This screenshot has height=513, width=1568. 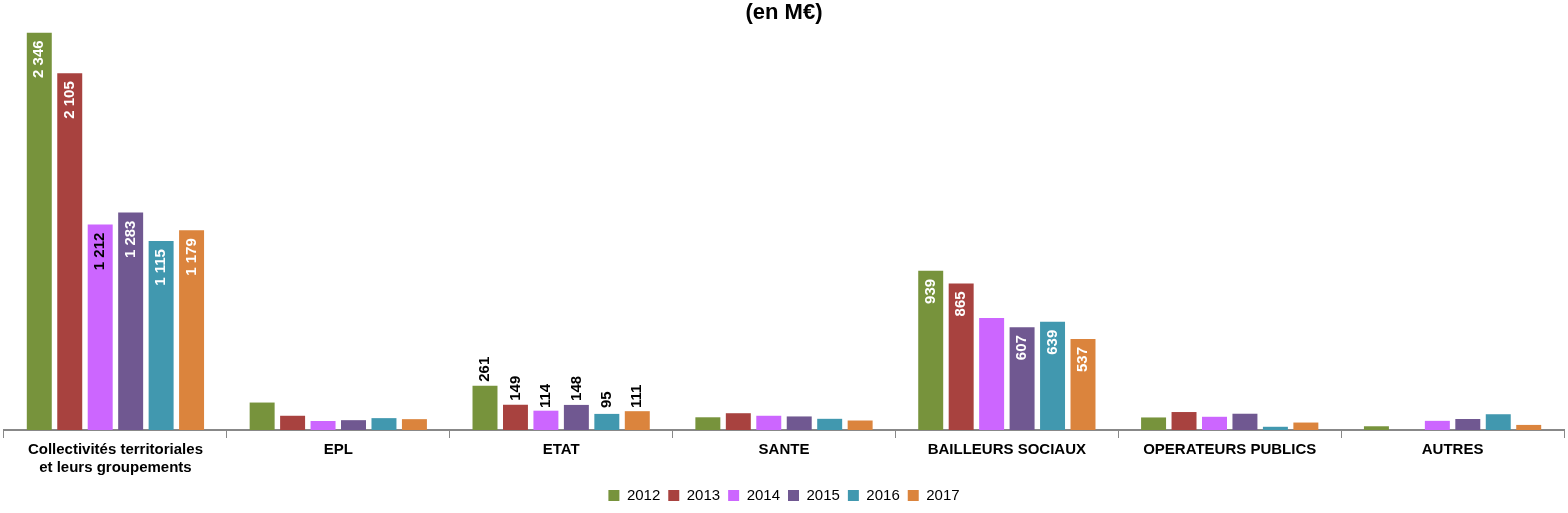 I want to click on x-tick-label: SANTE, so click(x=784, y=449).